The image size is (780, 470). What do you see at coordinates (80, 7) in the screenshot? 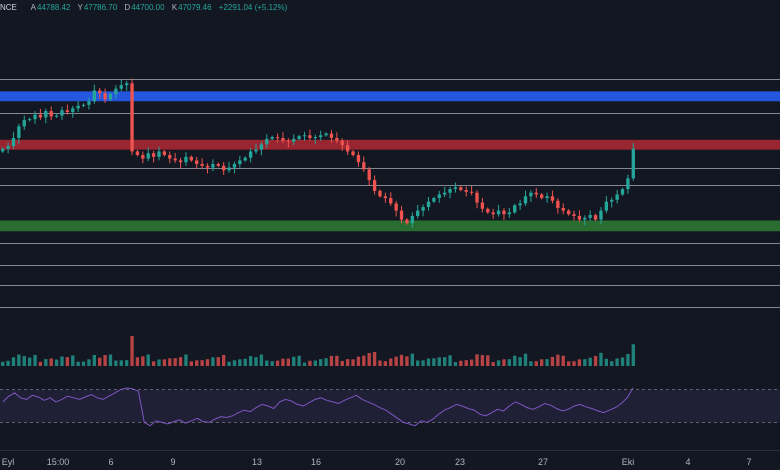
I see `high-key: Y` at bounding box center [80, 7].